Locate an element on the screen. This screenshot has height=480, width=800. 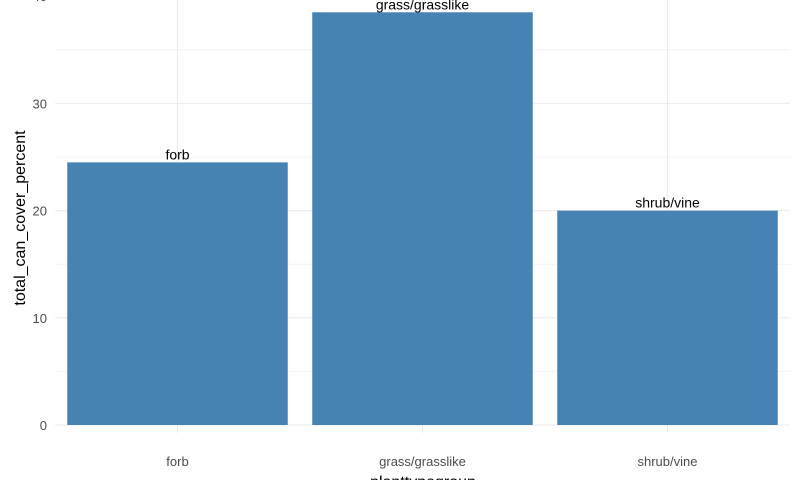
x-axis-ticks: forb grass/grasslike shrub/vine is located at coordinates (431, 461).